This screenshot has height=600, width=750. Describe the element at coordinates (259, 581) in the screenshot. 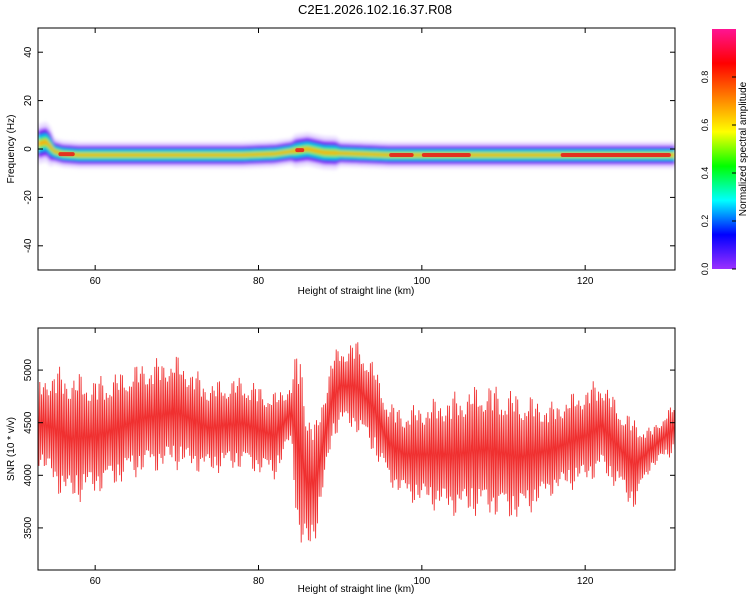

I see `snr-x-tick-label: 80` at that location.